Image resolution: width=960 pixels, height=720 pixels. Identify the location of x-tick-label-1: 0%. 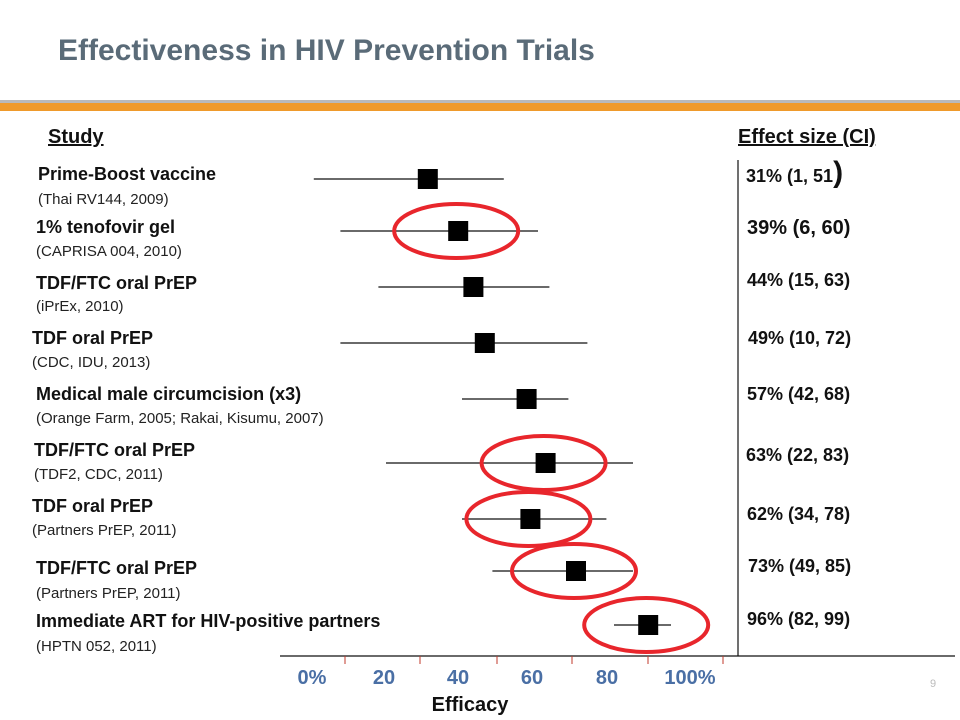
(312, 678).